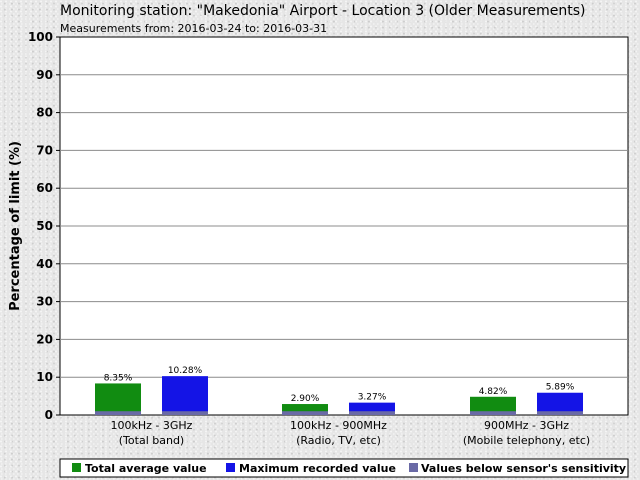 The image size is (640, 480). I want to click on data-label: 4.82%, so click(493, 392).